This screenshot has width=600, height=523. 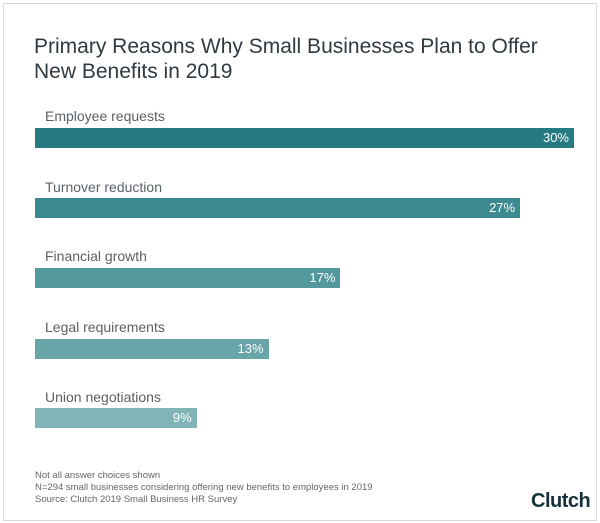 What do you see at coordinates (250, 348) in the screenshot?
I see `data-label: 13%` at bounding box center [250, 348].